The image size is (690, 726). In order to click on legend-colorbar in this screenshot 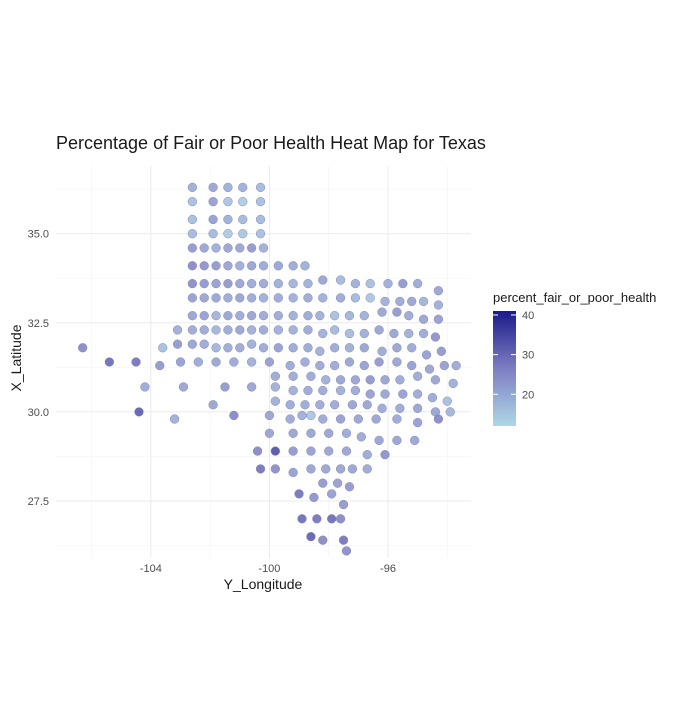, I will do `click(504, 368)`.